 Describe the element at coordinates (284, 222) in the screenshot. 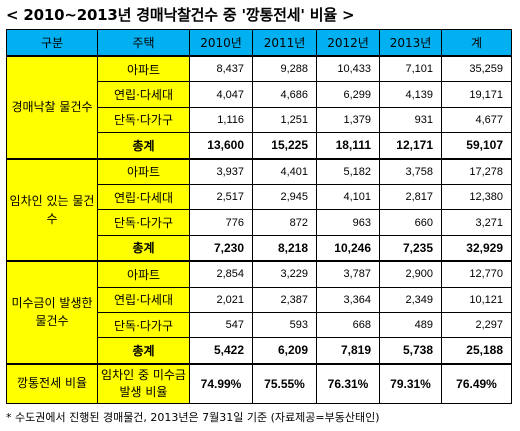

I see `value-cell: 872` at that location.